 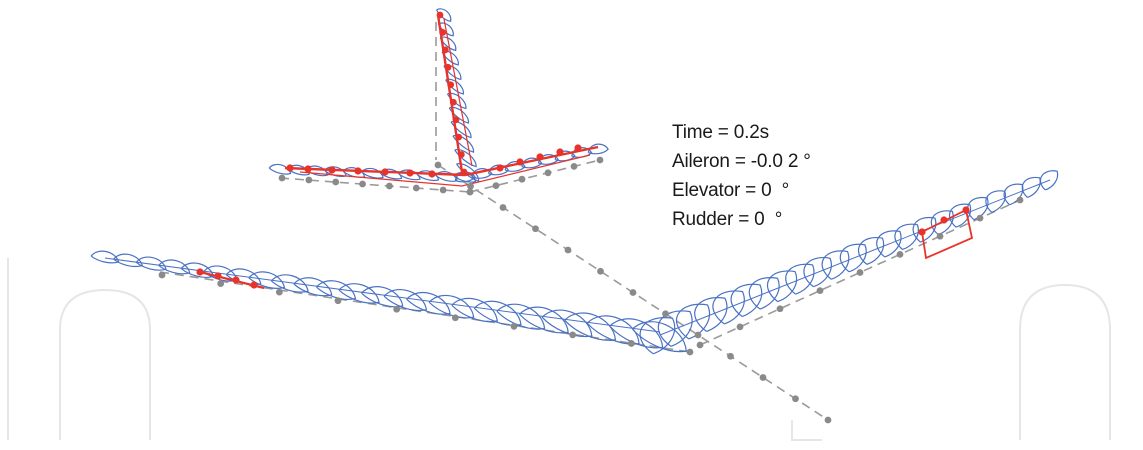 I want to click on left-wing-leading-edge, so click(x=382, y=295).